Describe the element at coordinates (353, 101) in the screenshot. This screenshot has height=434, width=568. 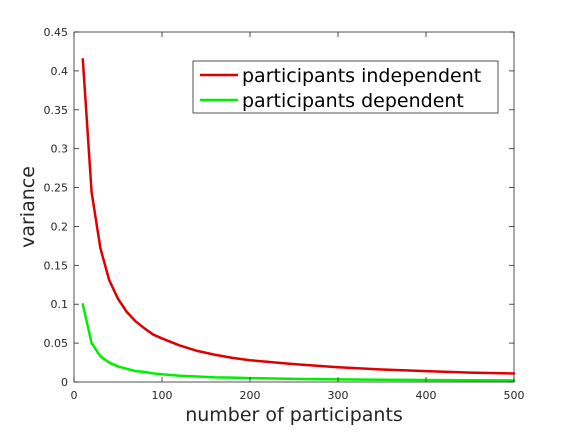
I see `legend-label-1: participants dependent` at that location.